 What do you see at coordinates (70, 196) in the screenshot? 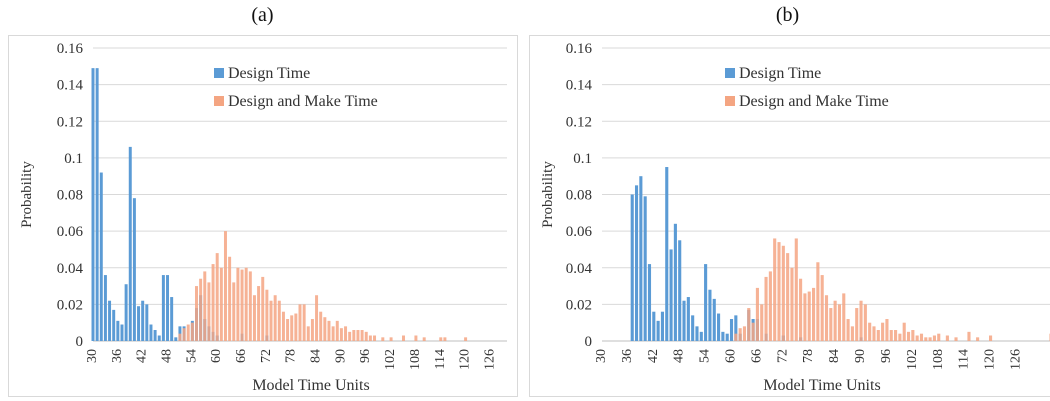
I see `y-tick-label: 0.08` at bounding box center [70, 196].